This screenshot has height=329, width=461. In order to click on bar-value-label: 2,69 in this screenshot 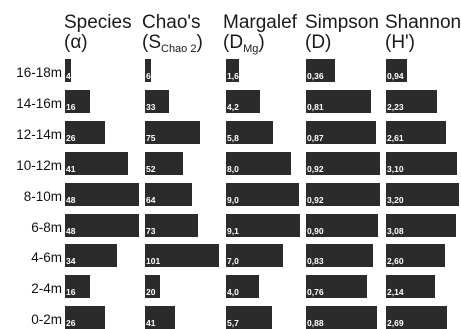, I will do `click(395, 323)`.